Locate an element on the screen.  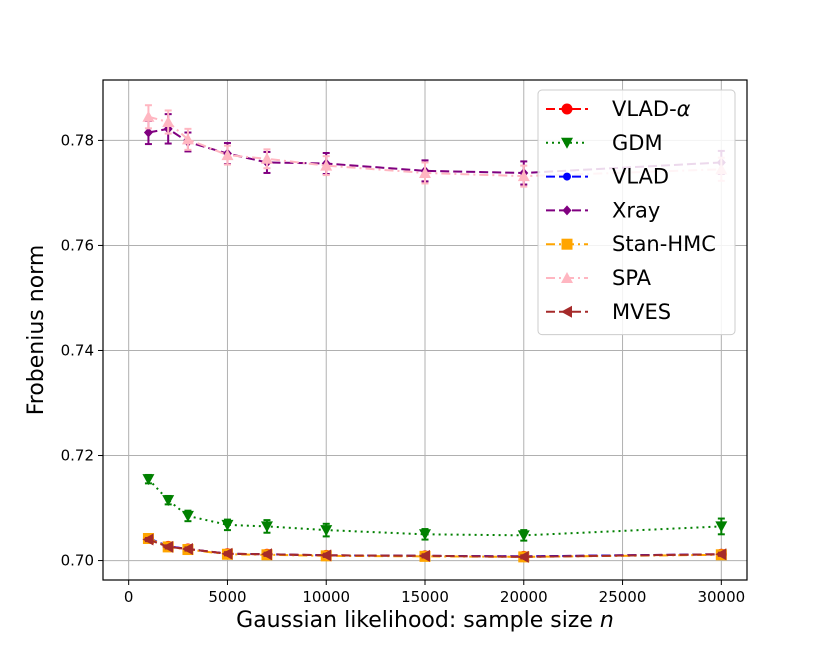
x-tick-label: 5000 is located at coordinates (227, 597).